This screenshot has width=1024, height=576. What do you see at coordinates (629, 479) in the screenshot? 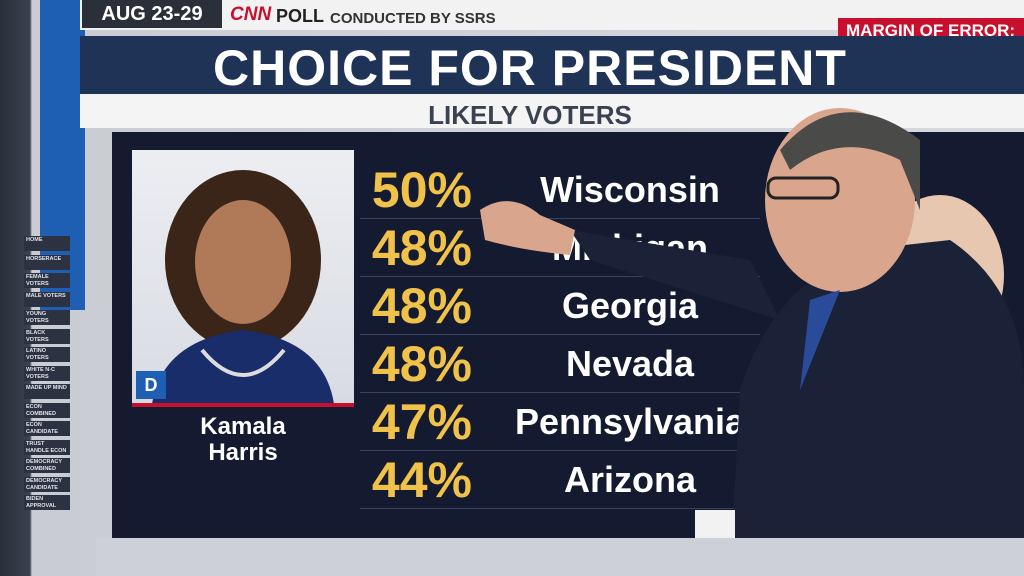
I see `state: Arizona` at bounding box center [629, 479].